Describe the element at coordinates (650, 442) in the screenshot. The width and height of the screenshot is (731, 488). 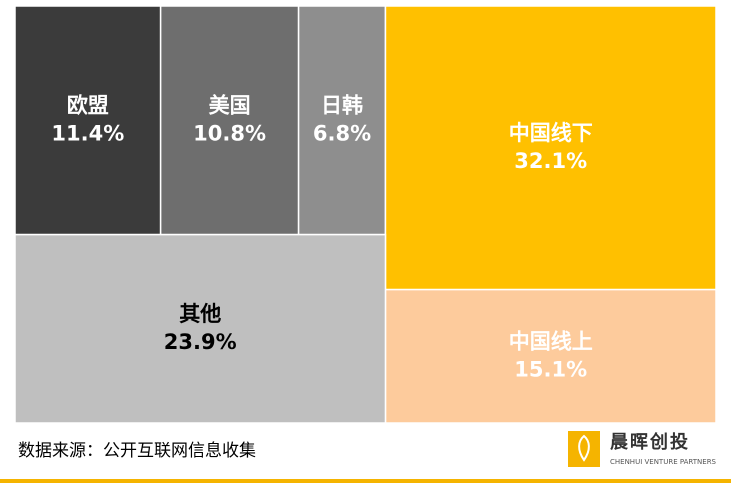
I see `logo-name: 晨晖创投` at that location.